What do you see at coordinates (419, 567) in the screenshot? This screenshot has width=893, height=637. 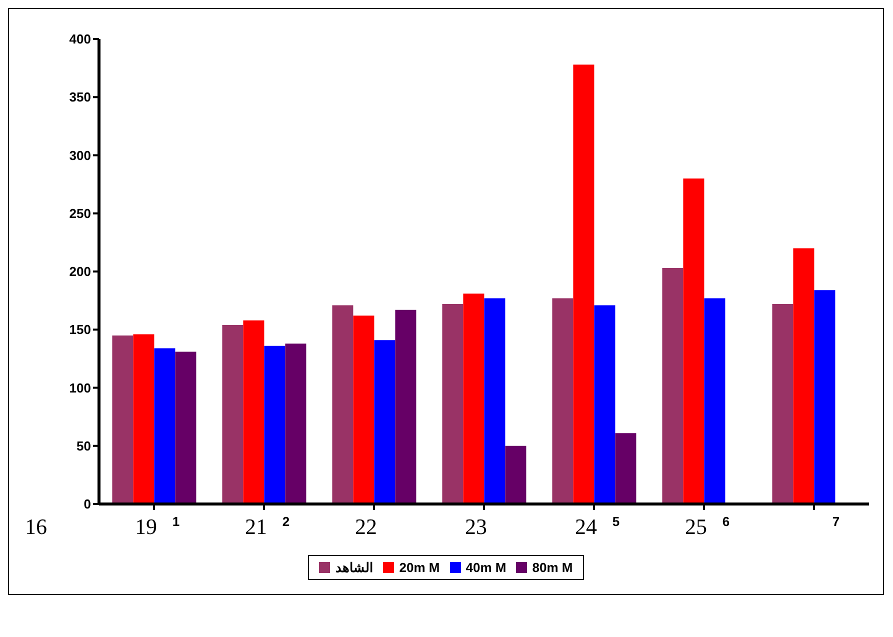 I see `legend-label: 20m M` at bounding box center [419, 567].